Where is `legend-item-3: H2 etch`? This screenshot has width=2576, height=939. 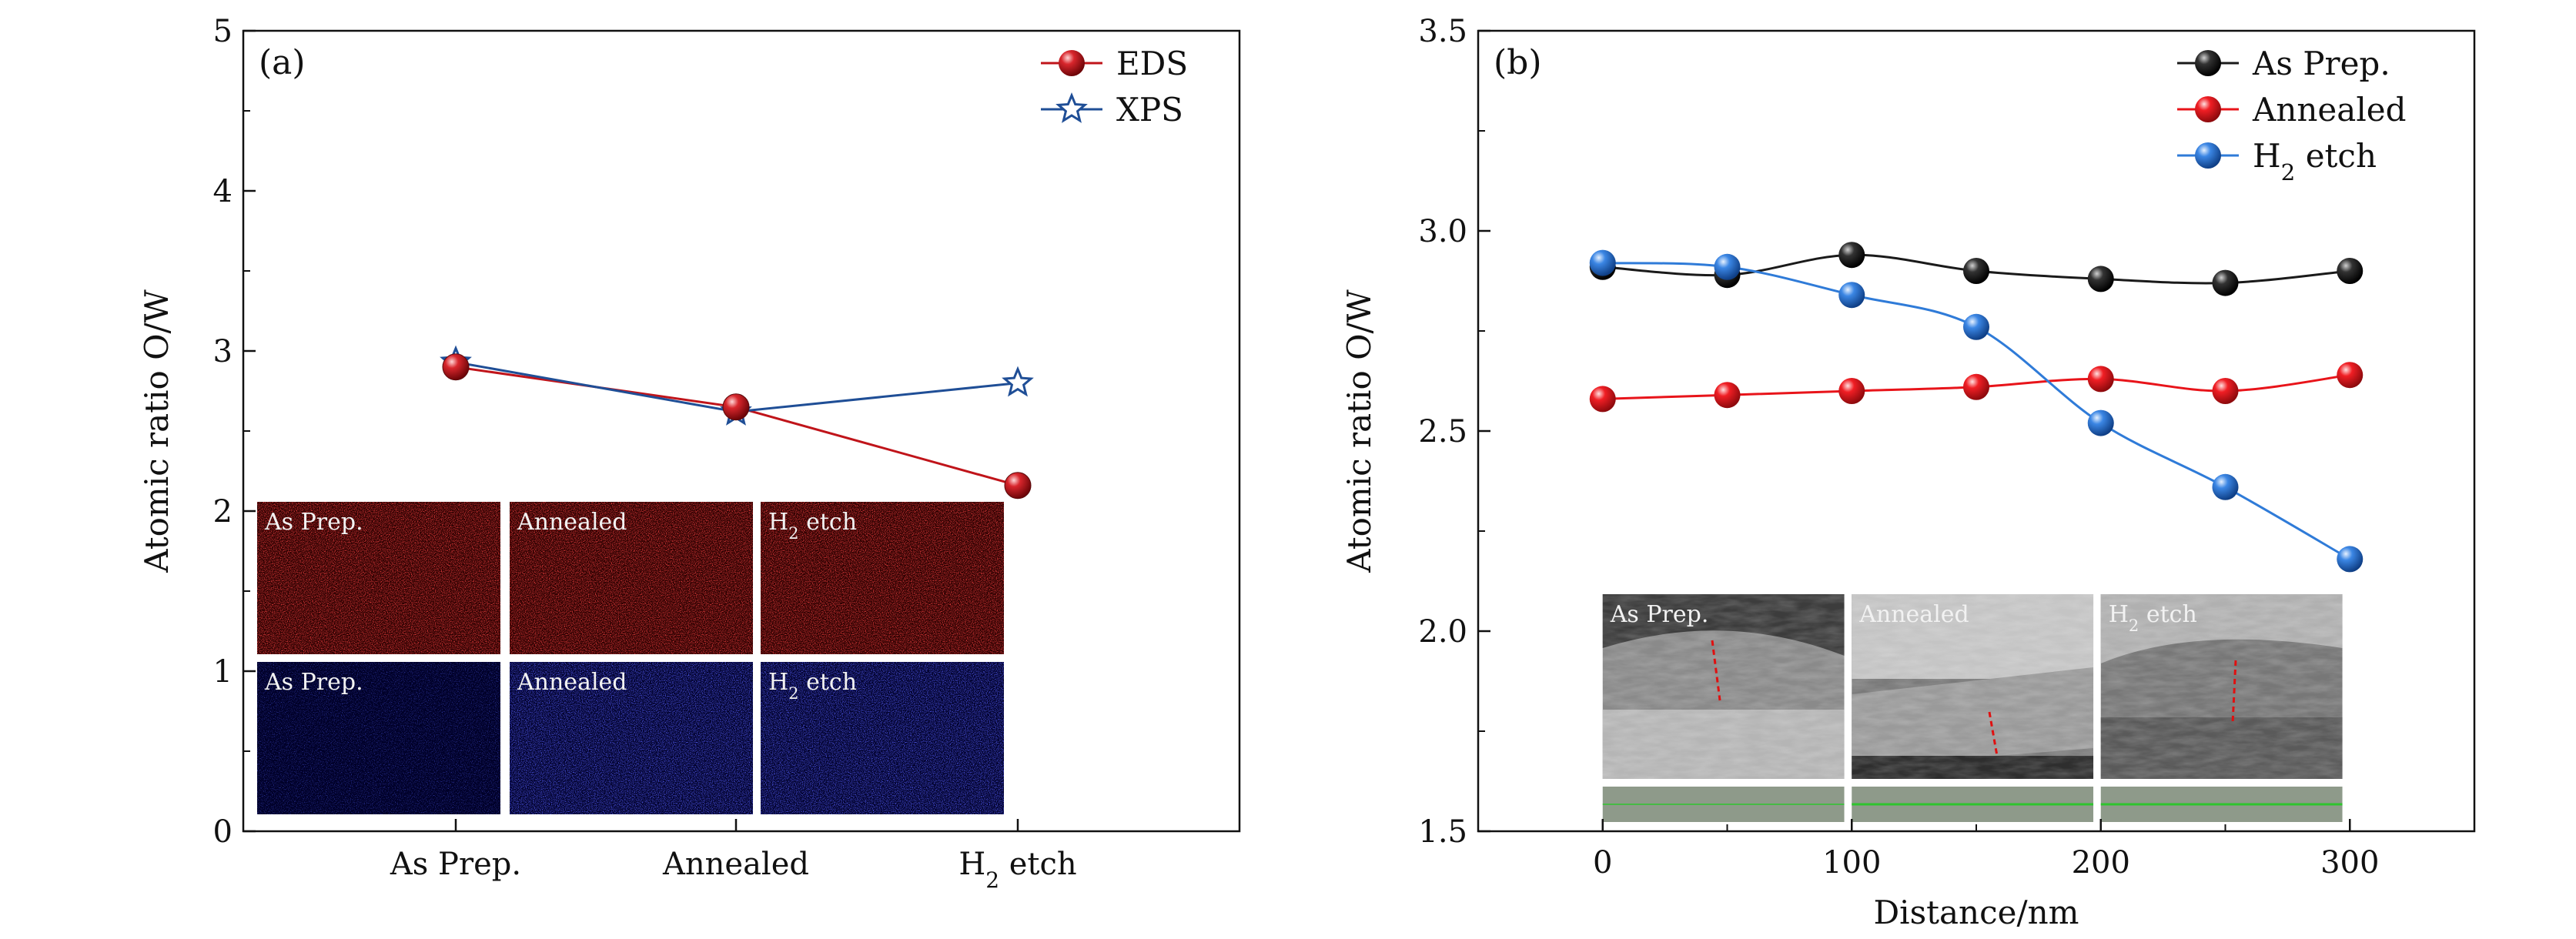
legend-item-3: H2 etch is located at coordinates (2277, 161).